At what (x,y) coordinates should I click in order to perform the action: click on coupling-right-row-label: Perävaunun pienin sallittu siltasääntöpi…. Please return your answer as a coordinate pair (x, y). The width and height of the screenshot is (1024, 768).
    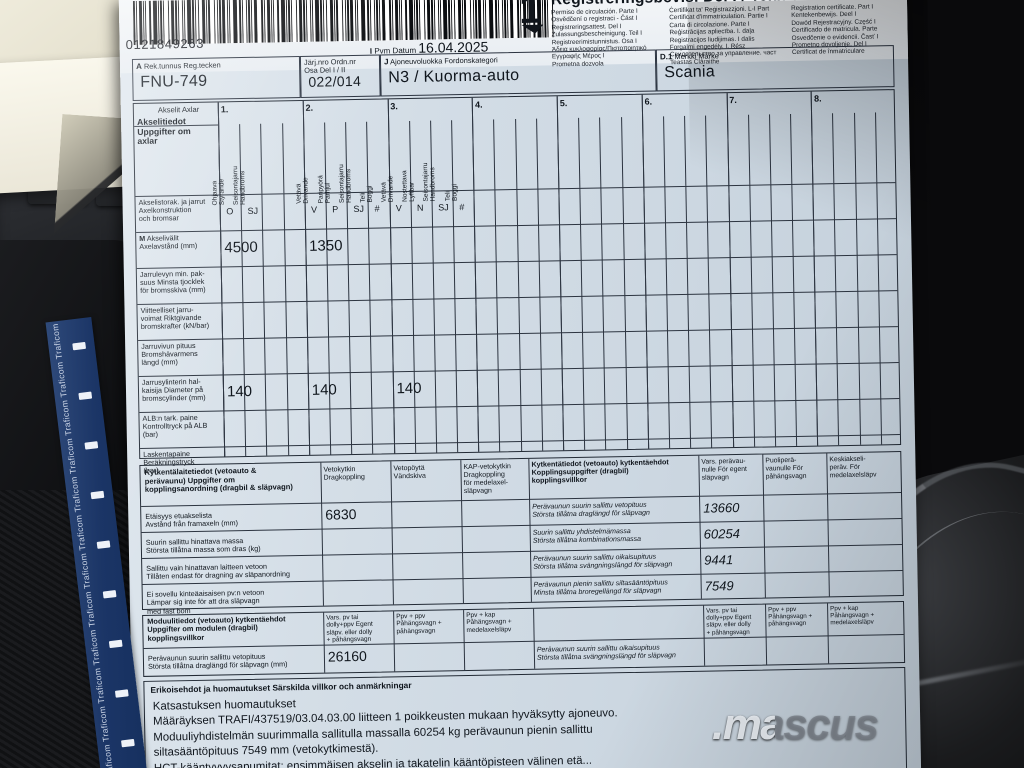
    Looking at the image, I should click on (600, 588).